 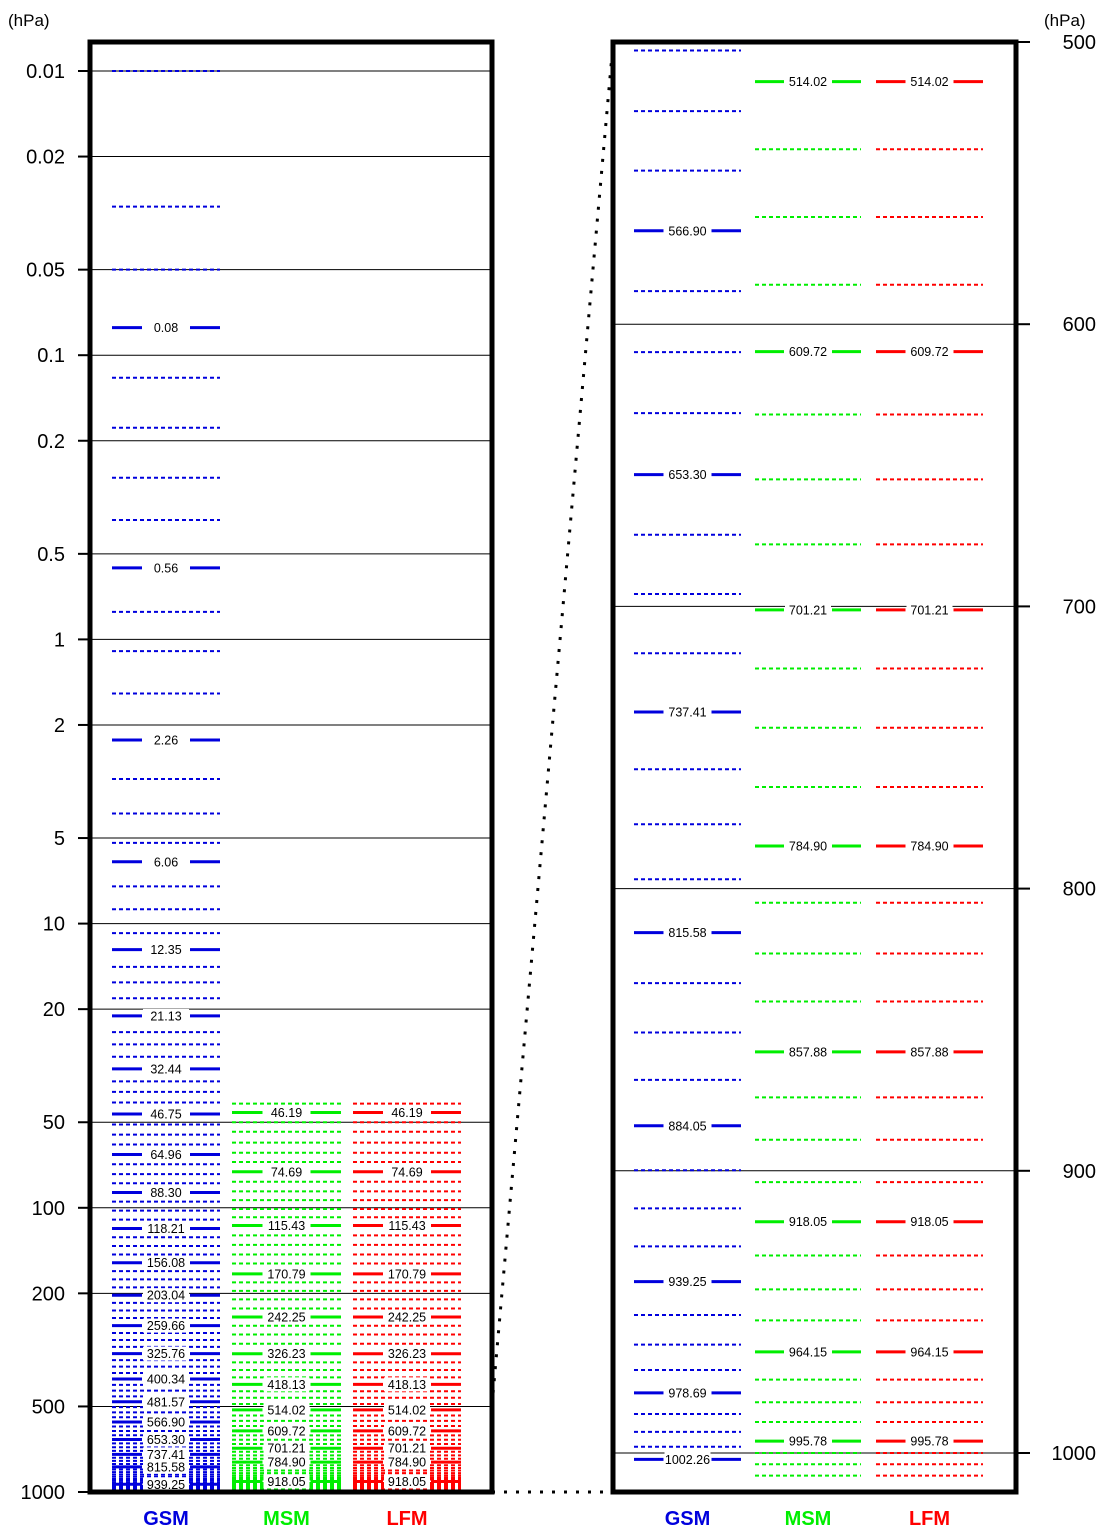 I want to click on left-tick-label-1: 1, so click(x=59, y=640).